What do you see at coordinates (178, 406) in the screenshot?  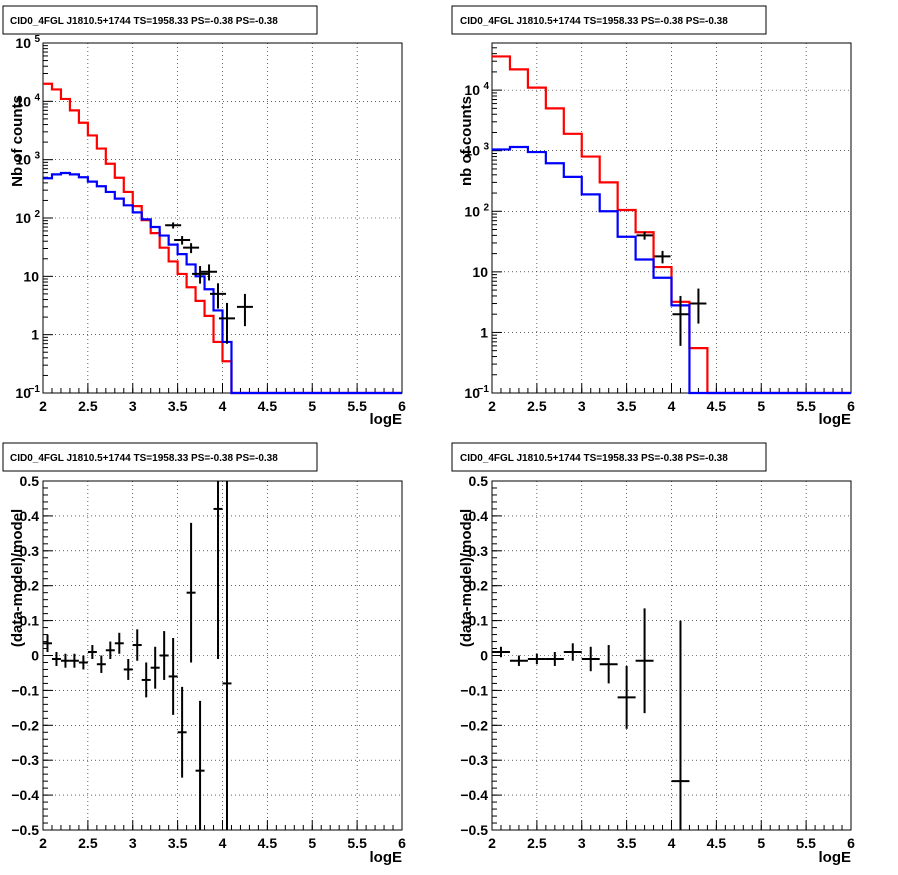 I see `x-tick-label: 3.5` at bounding box center [178, 406].